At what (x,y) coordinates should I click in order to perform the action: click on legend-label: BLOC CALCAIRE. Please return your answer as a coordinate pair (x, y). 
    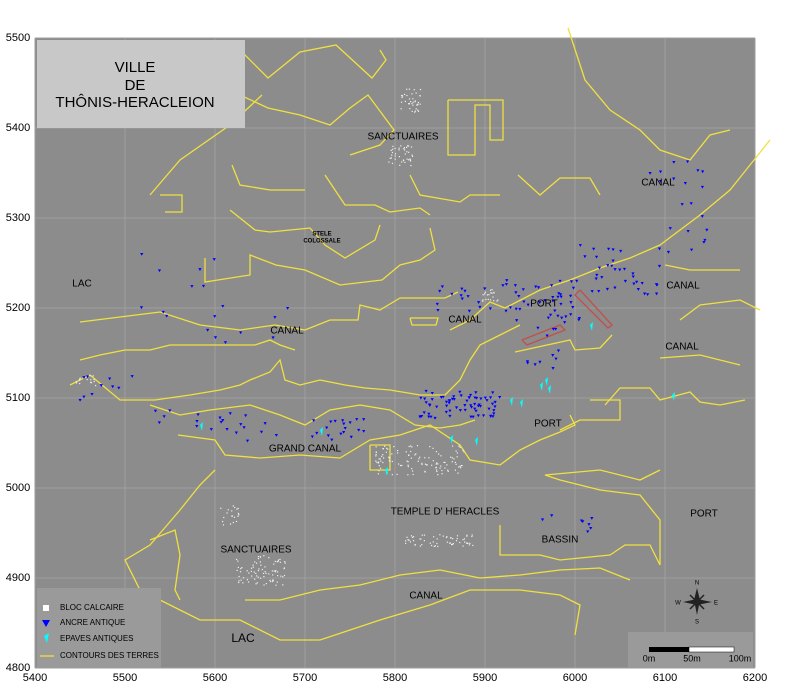
    Looking at the image, I should click on (92, 607).